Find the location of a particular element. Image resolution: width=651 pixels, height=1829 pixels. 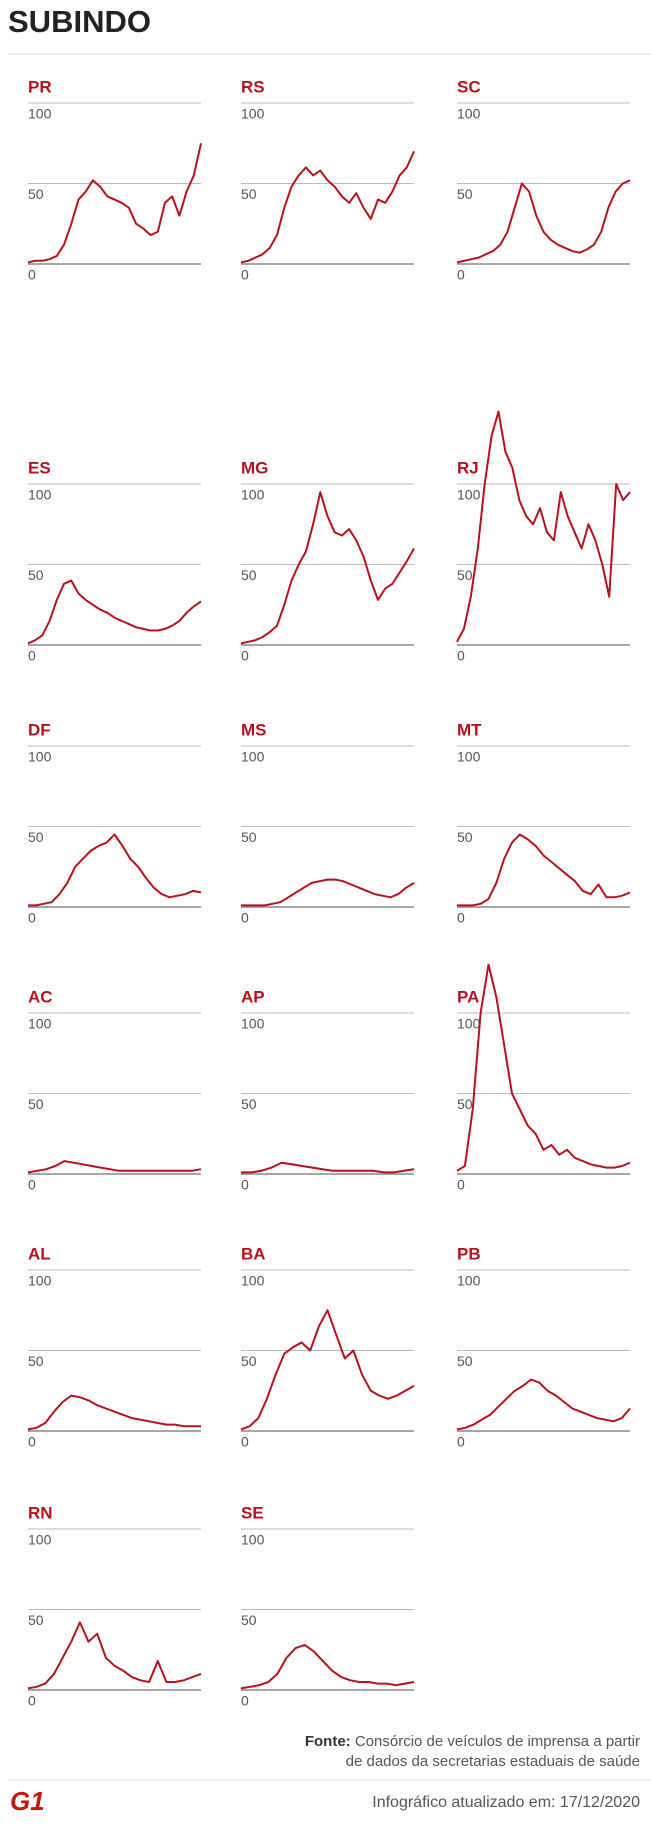

chart-title: DF is located at coordinates (39, 729).